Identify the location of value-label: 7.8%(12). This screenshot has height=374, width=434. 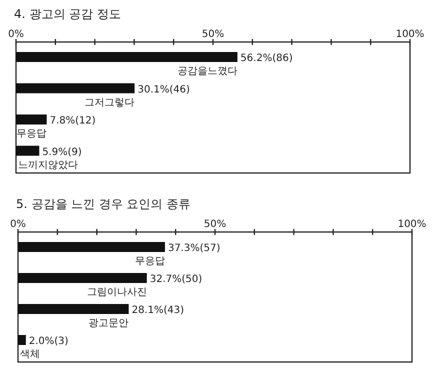
(73, 121).